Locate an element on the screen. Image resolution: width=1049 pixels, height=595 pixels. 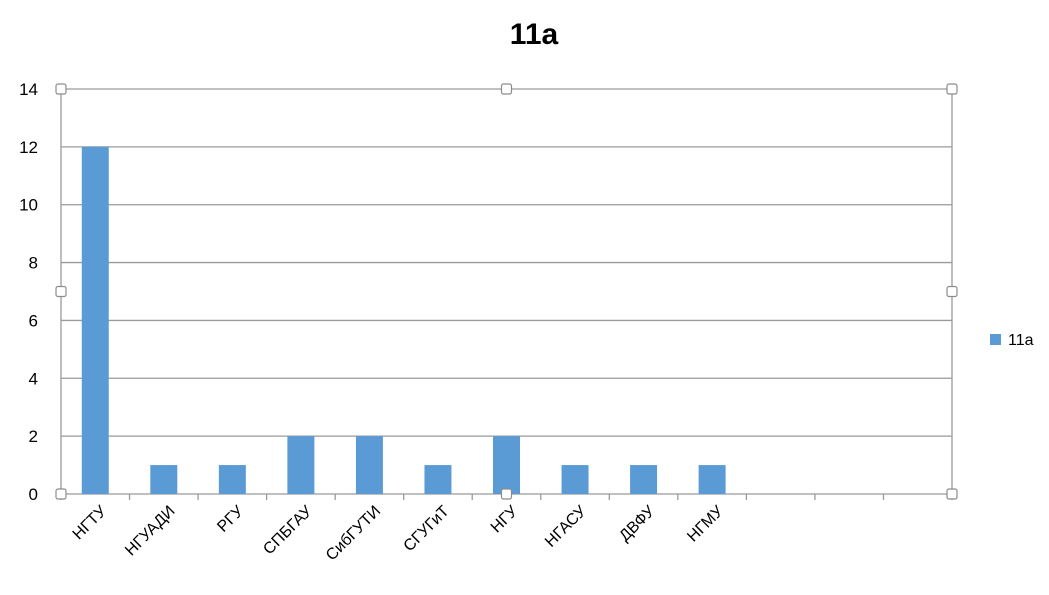
x-tick-label: НГТУ is located at coordinates (90, 522).